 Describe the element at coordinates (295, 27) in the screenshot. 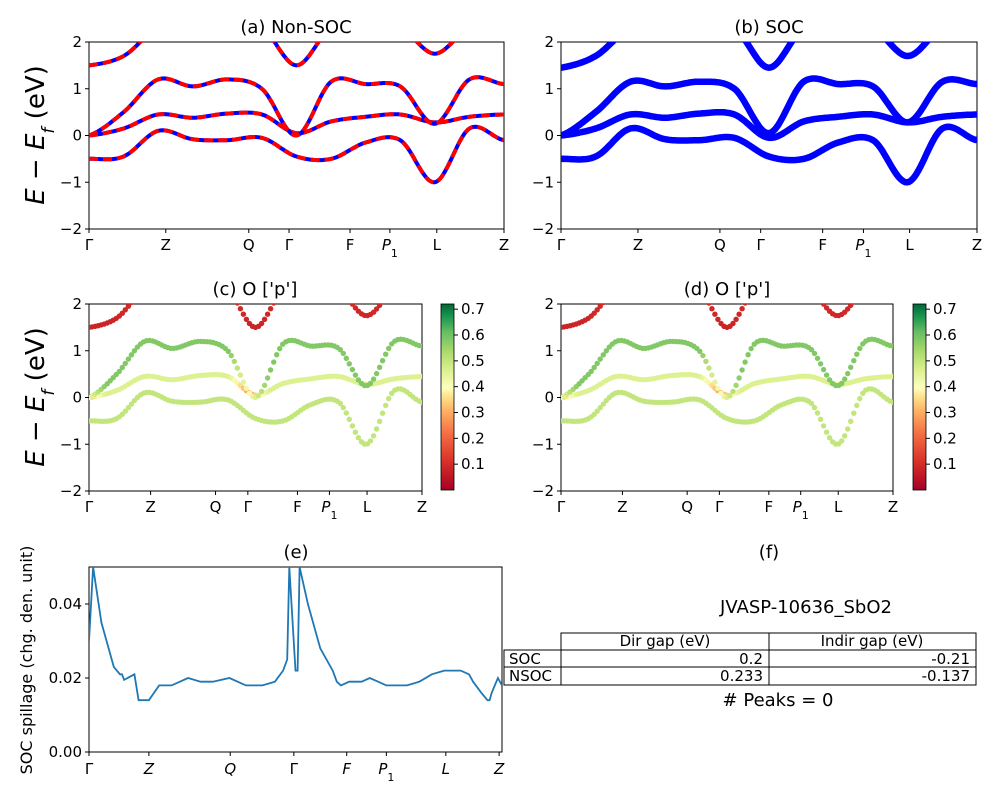

I see `panel-a-title: (a) Non-SOC` at that location.